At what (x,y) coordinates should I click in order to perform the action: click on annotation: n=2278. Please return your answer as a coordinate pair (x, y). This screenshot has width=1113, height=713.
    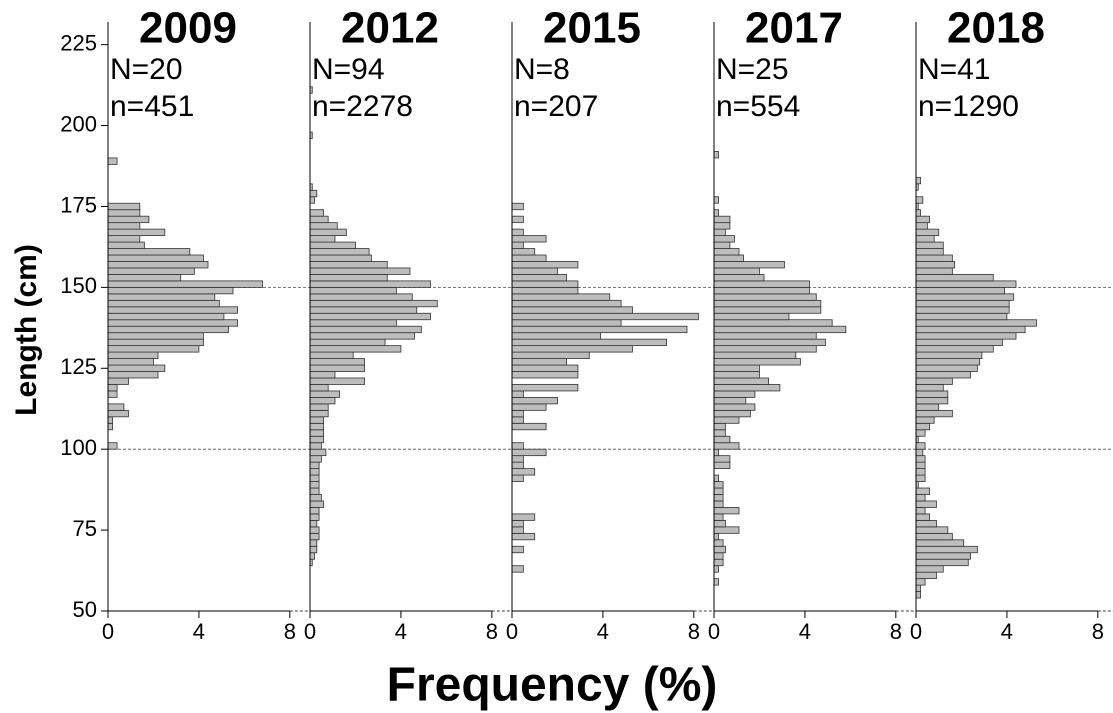
    Looking at the image, I should click on (362, 106).